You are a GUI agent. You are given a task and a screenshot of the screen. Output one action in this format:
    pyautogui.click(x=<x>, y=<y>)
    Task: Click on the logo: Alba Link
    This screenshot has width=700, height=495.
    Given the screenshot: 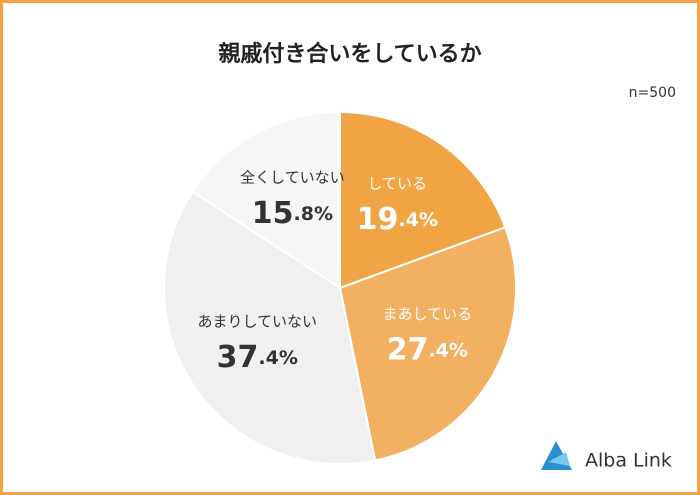 What is the action you would take?
    pyautogui.click(x=606, y=456)
    